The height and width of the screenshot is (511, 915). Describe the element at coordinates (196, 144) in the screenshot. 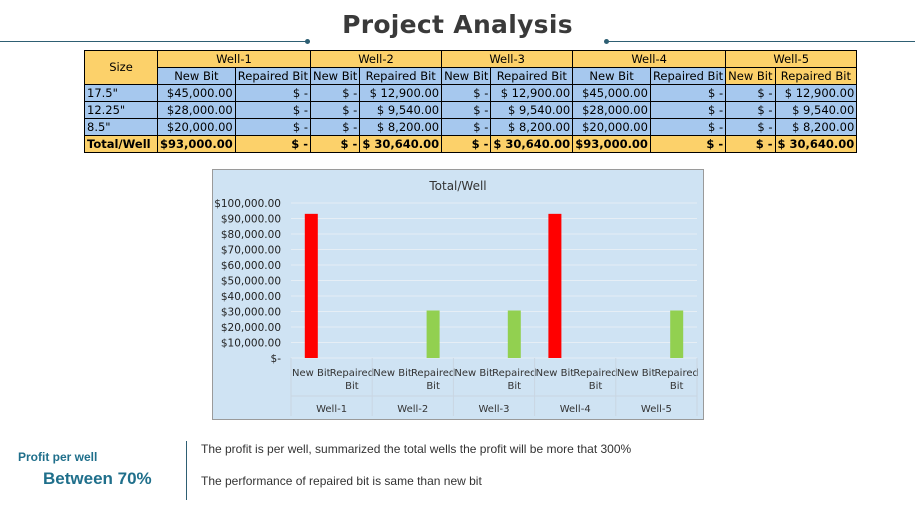

I see `value-cell: $93,000.00` at that location.